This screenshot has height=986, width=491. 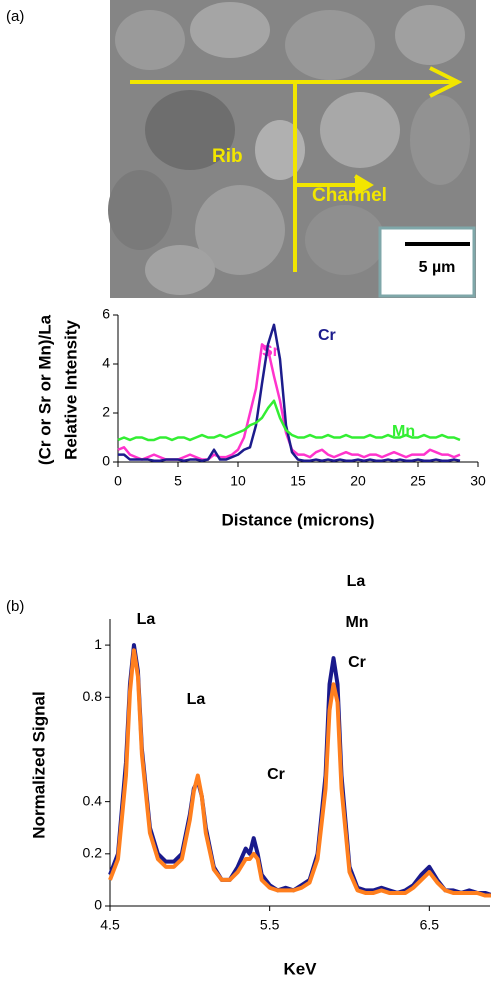 I want to click on y-axis-title: Relative Intensity, so click(x=70, y=390).